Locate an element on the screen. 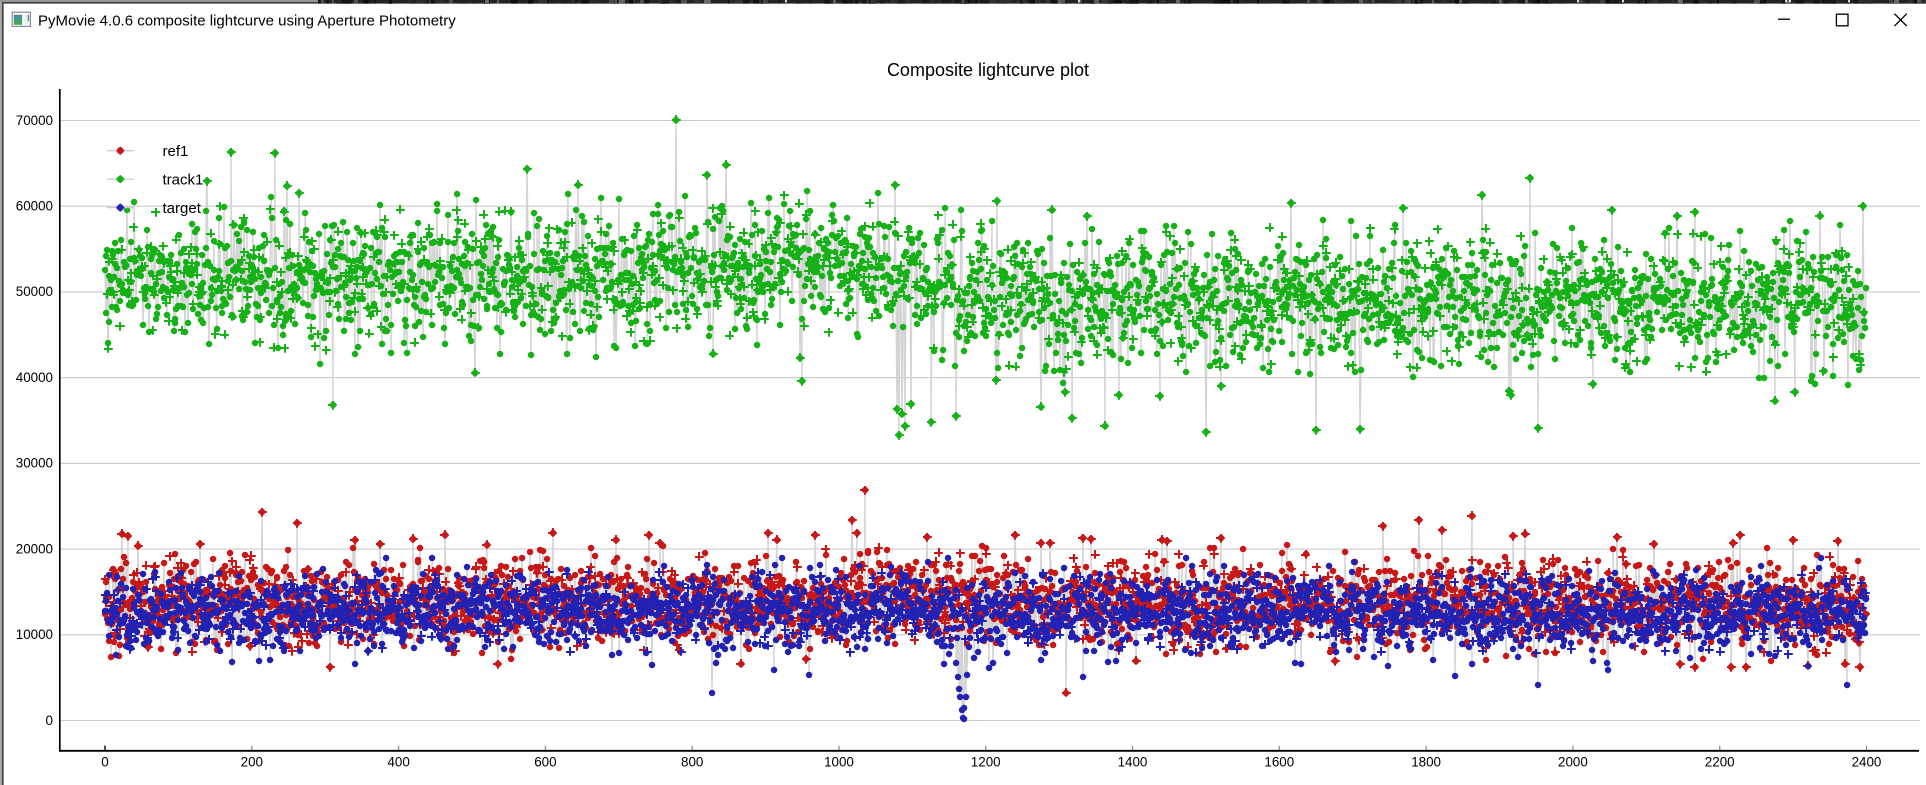  svg-text: 400 is located at coordinates (398, 762).